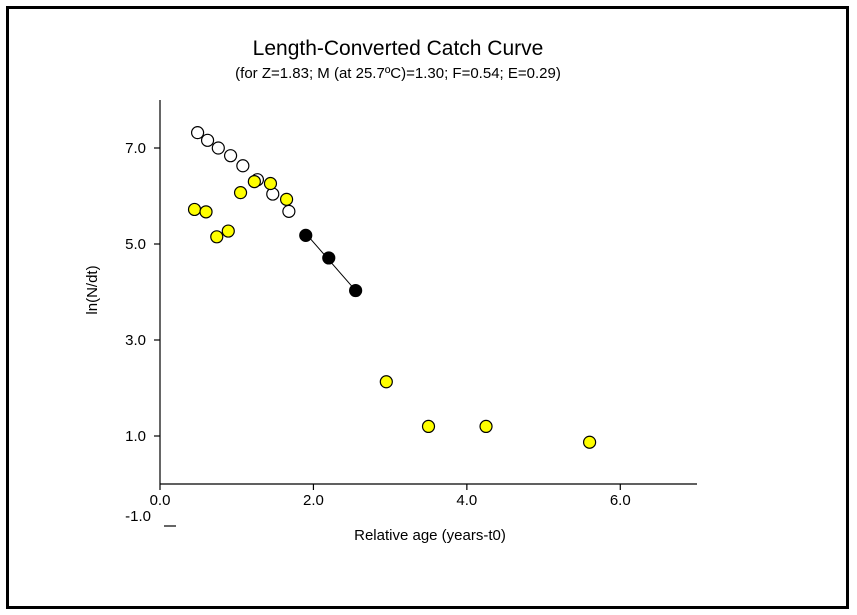  Describe the element at coordinates (466, 500) in the screenshot. I see `x-tick-label: 4.0` at that location.